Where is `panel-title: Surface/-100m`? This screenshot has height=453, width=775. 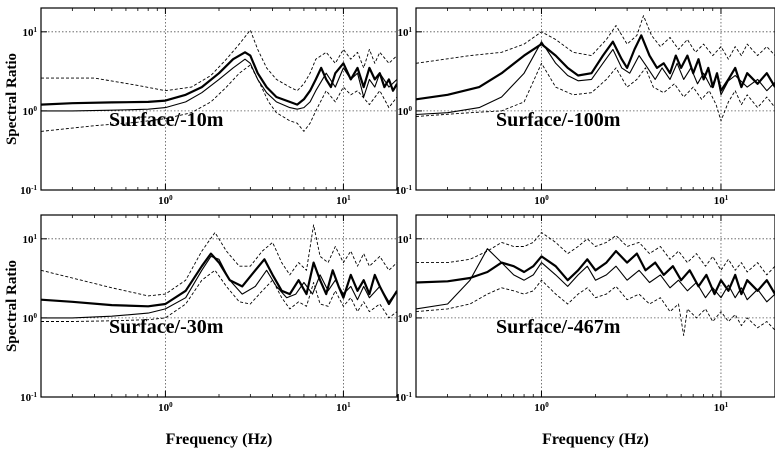
panel-title: Surface/-100m is located at coordinates (558, 120).